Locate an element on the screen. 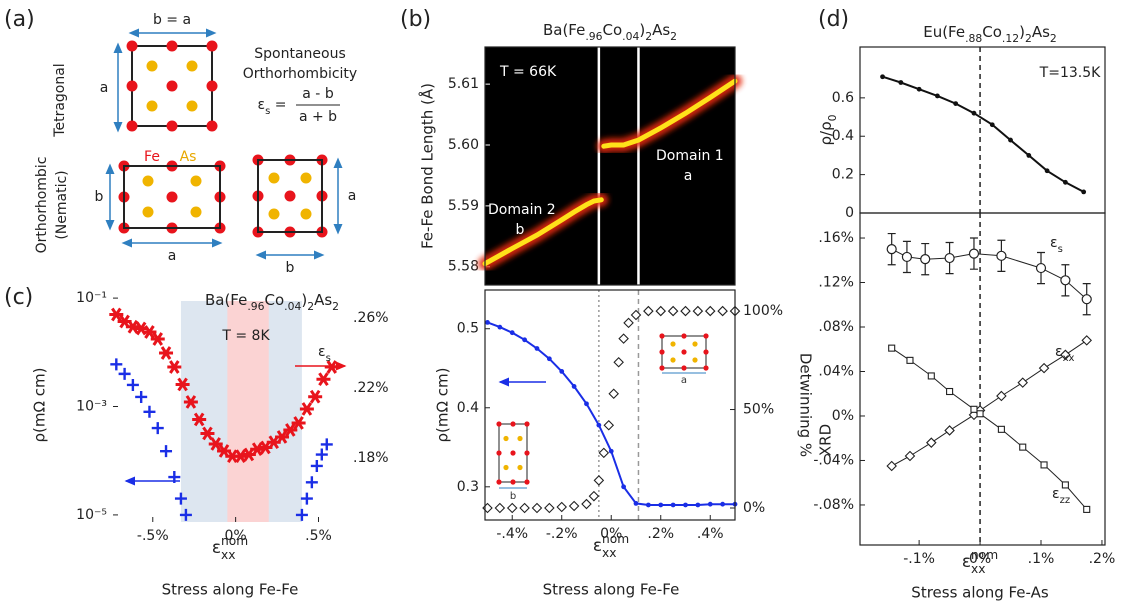 The image size is (1121, 605). text-part: s is located at coordinates (328, 358).